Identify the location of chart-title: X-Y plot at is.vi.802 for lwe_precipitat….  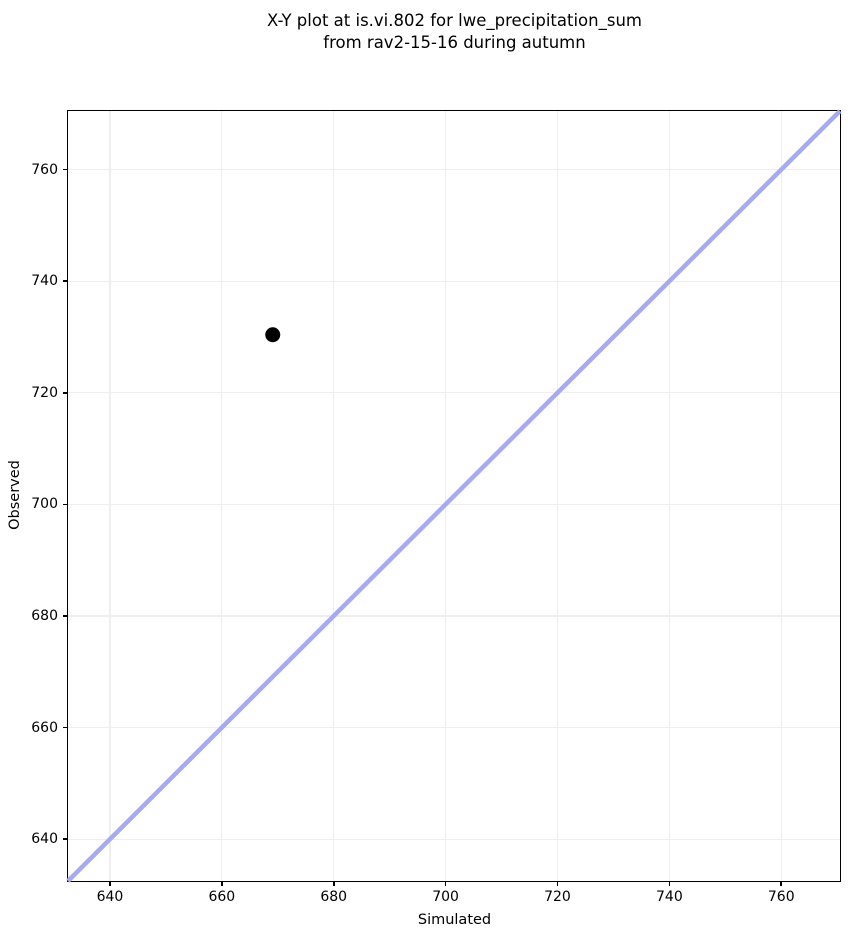
(454, 32).